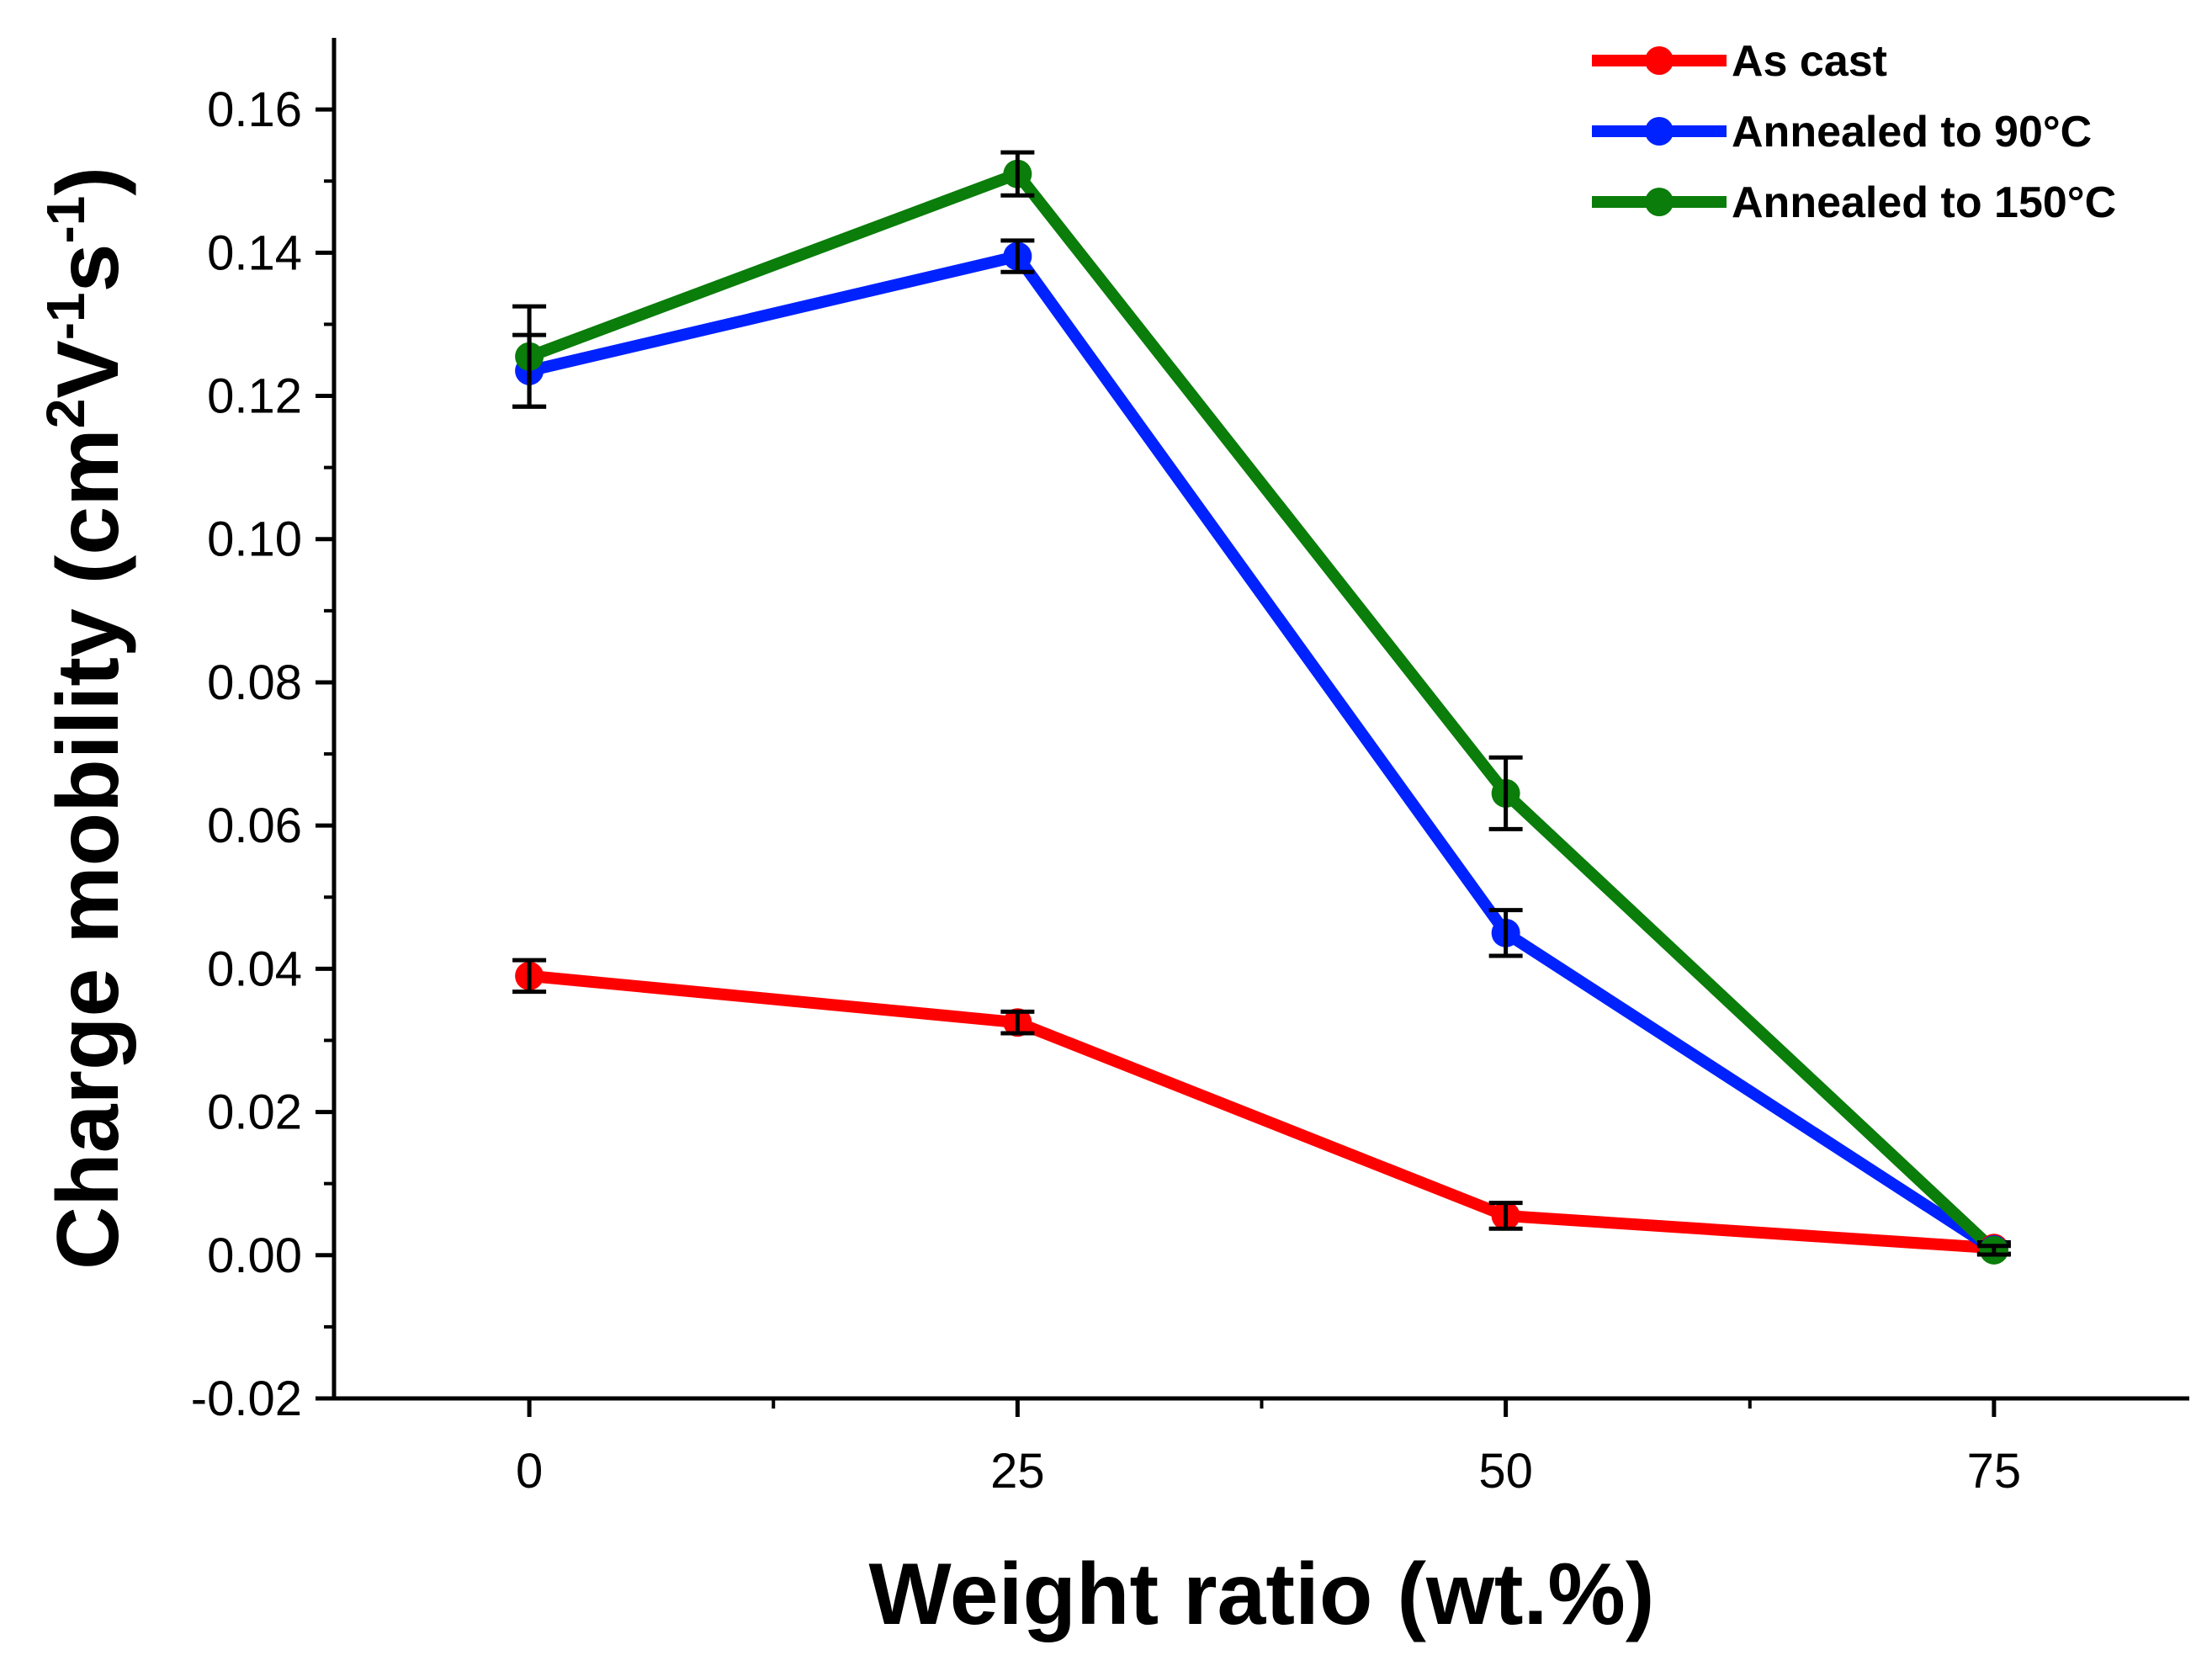  Describe the element at coordinates (1912, 132) in the screenshot. I see `legend-label: Annealed to 90°C` at that location.